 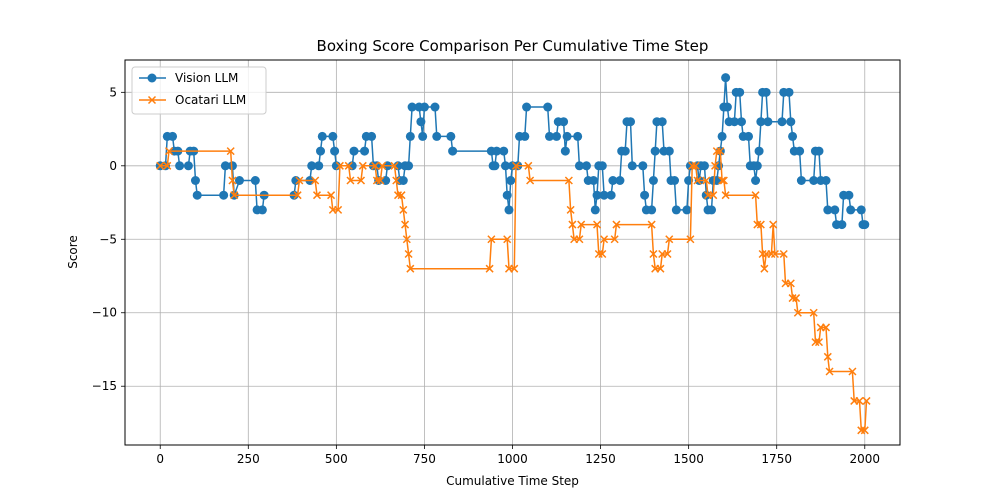 I want to click on y-tick-label: −10, so click(x=104, y=313).